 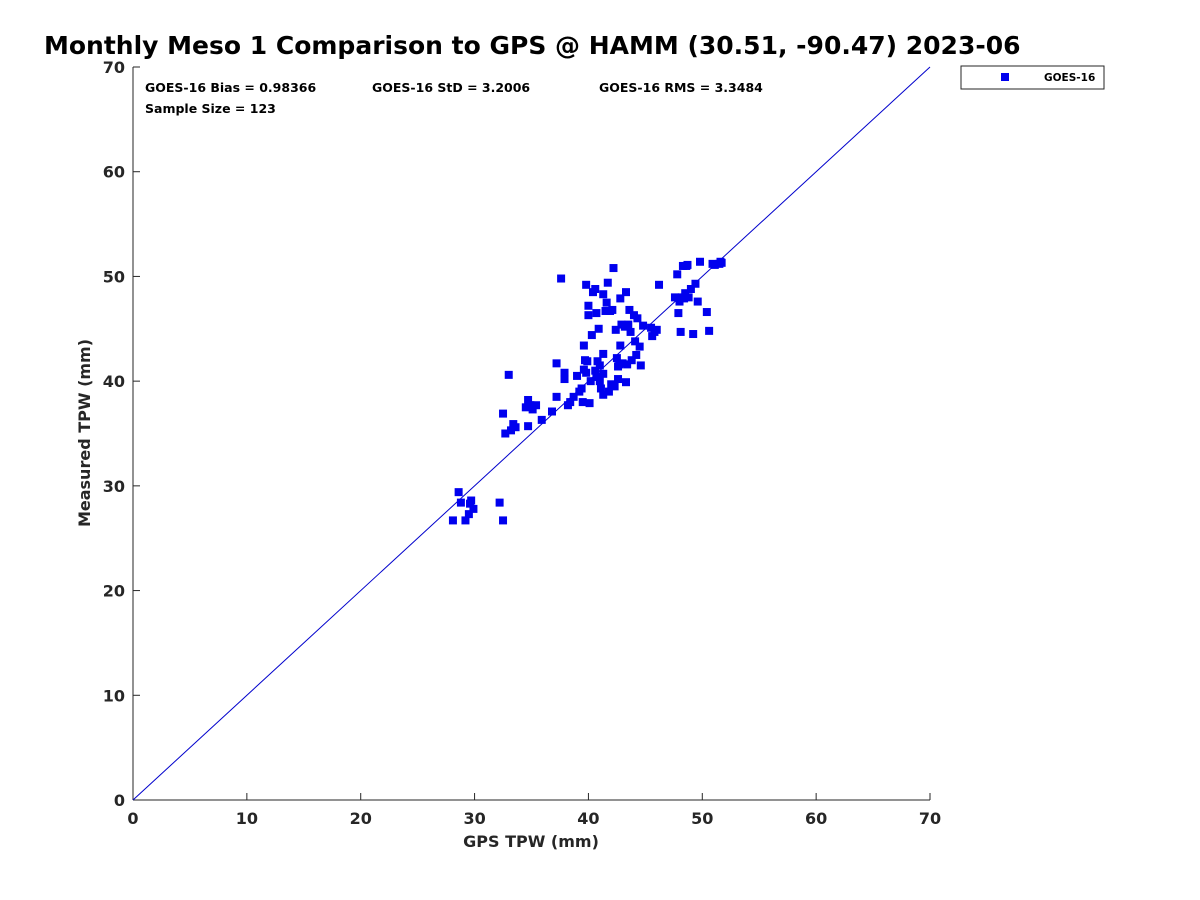 I want to click on y-tick-label: 20, so click(x=114, y=591).